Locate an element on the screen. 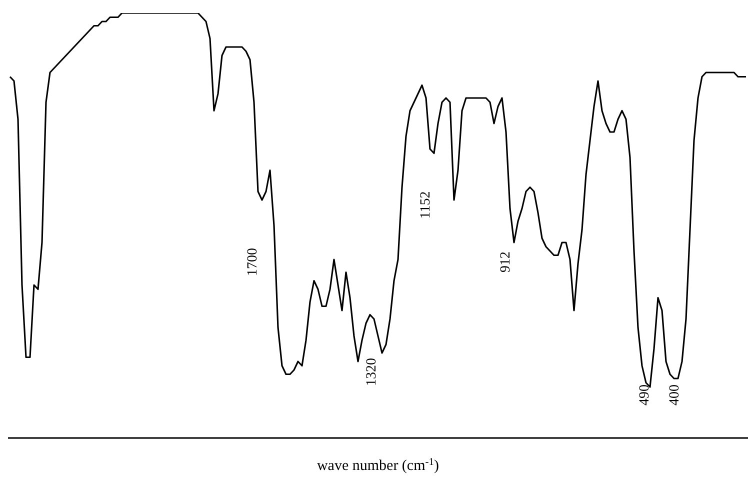 Image resolution: width=748 pixels, height=489 pixels. x-axis-title: wave number (cm$^{-1}$) is located at coordinates (378, 465).